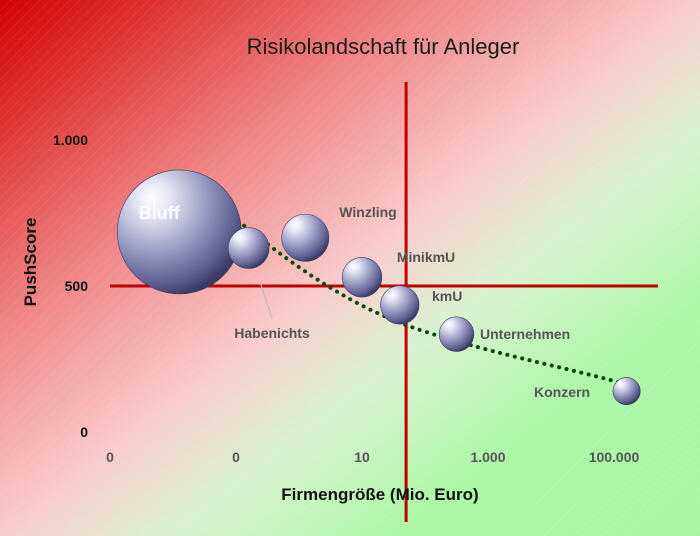 The image size is (700, 536). Describe the element at coordinates (305, 237) in the screenshot. I see `bubble-winzling` at that location.